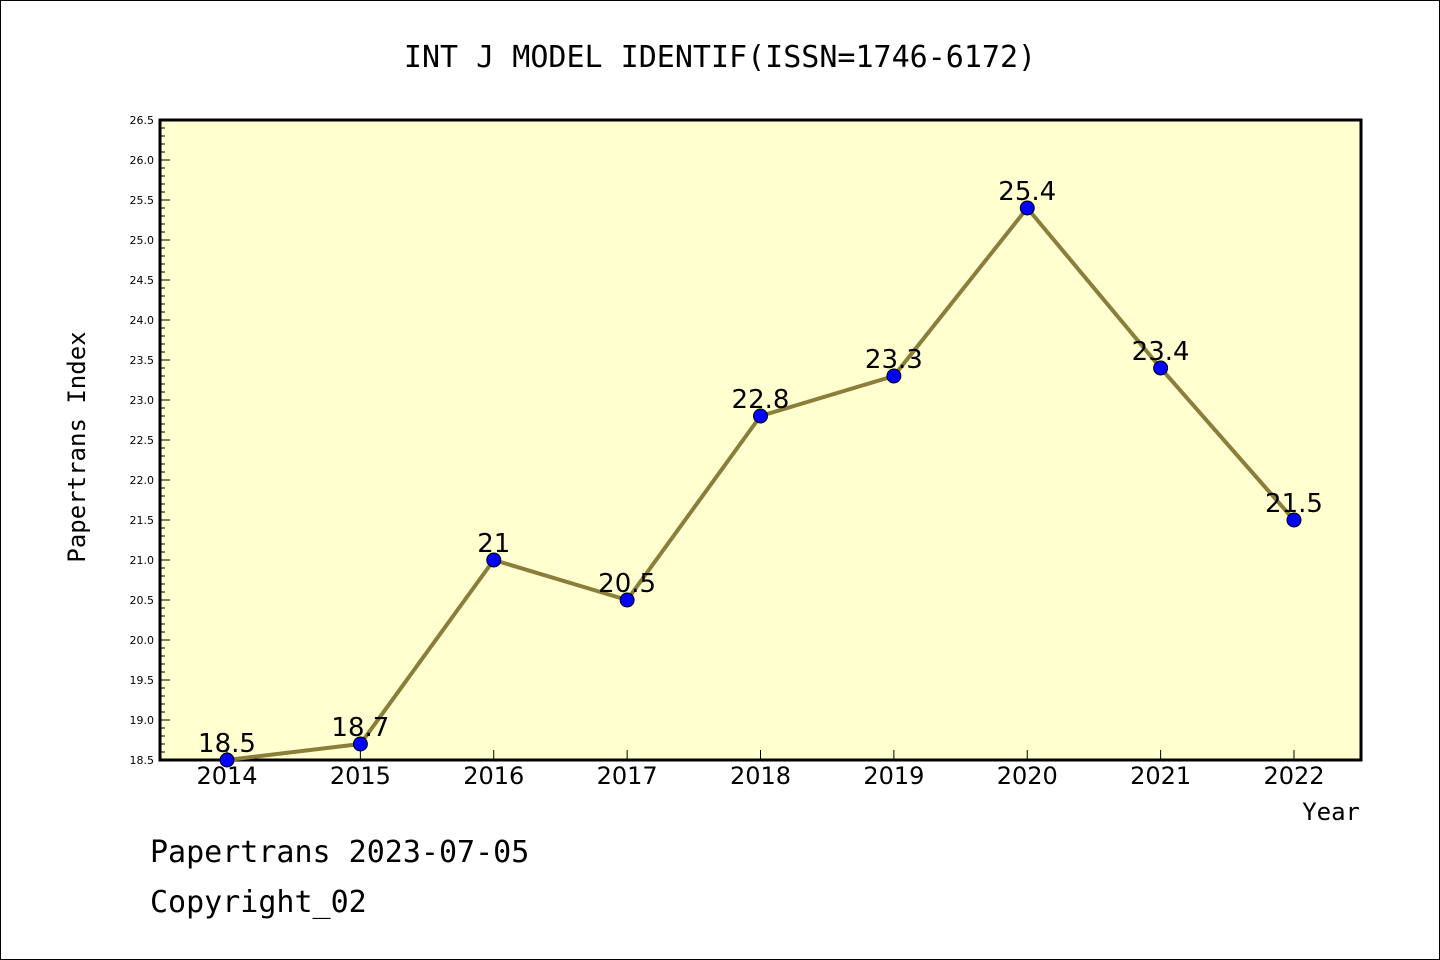 The width and height of the screenshot is (1440, 960). I want to click on y-tick-label: 21.5, so click(142, 520).